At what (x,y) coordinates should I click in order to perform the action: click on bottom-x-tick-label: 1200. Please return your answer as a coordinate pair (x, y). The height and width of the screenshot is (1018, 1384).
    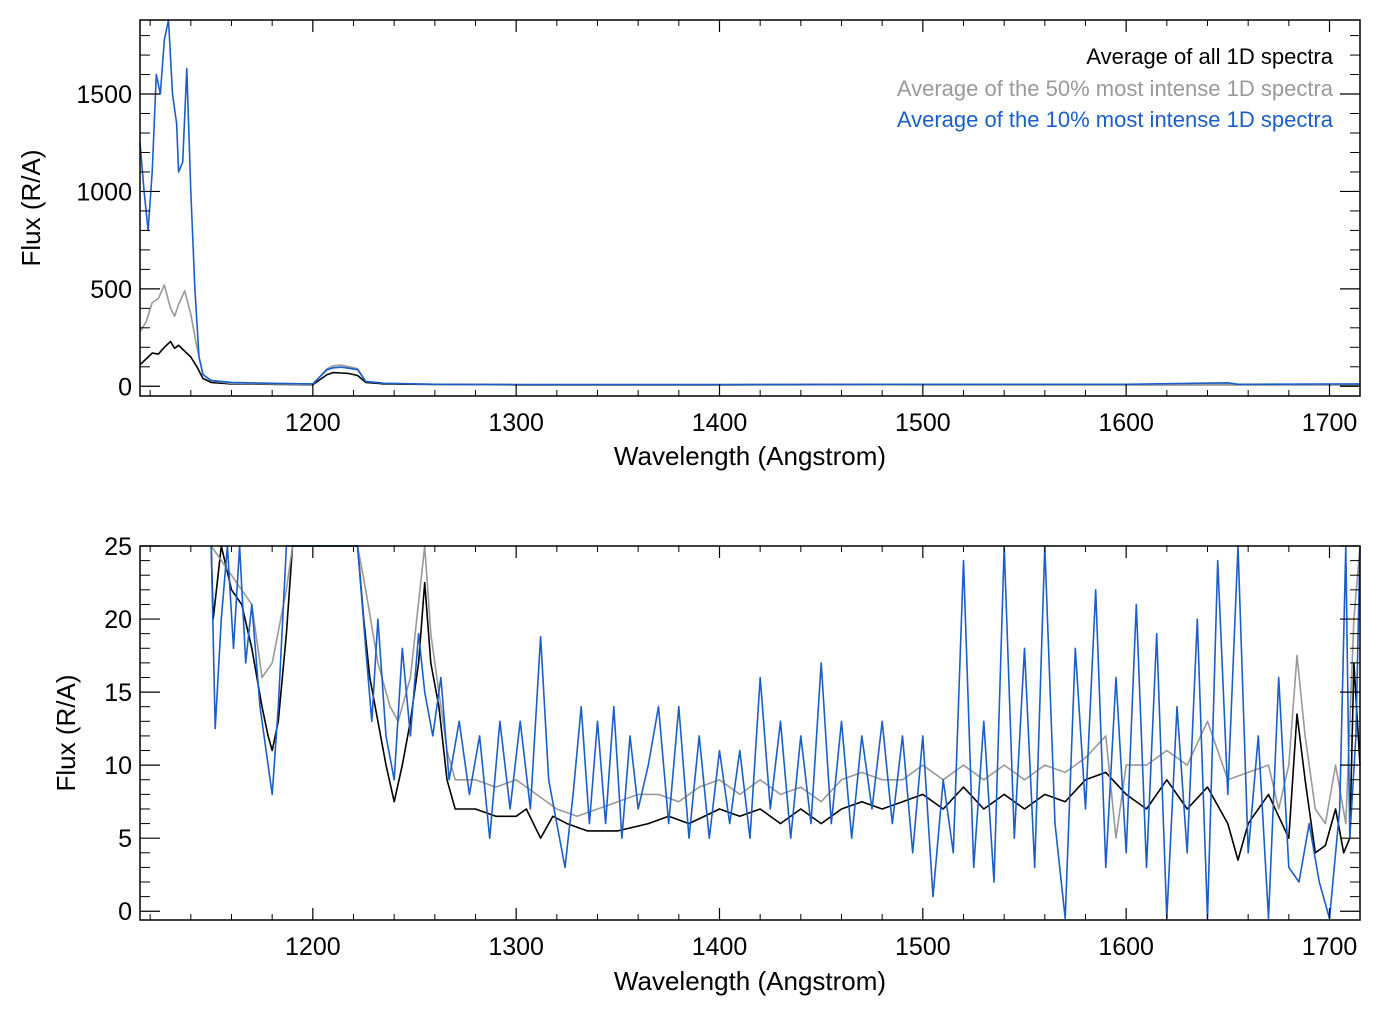
    Looking at the image, I should click on (313, 947).